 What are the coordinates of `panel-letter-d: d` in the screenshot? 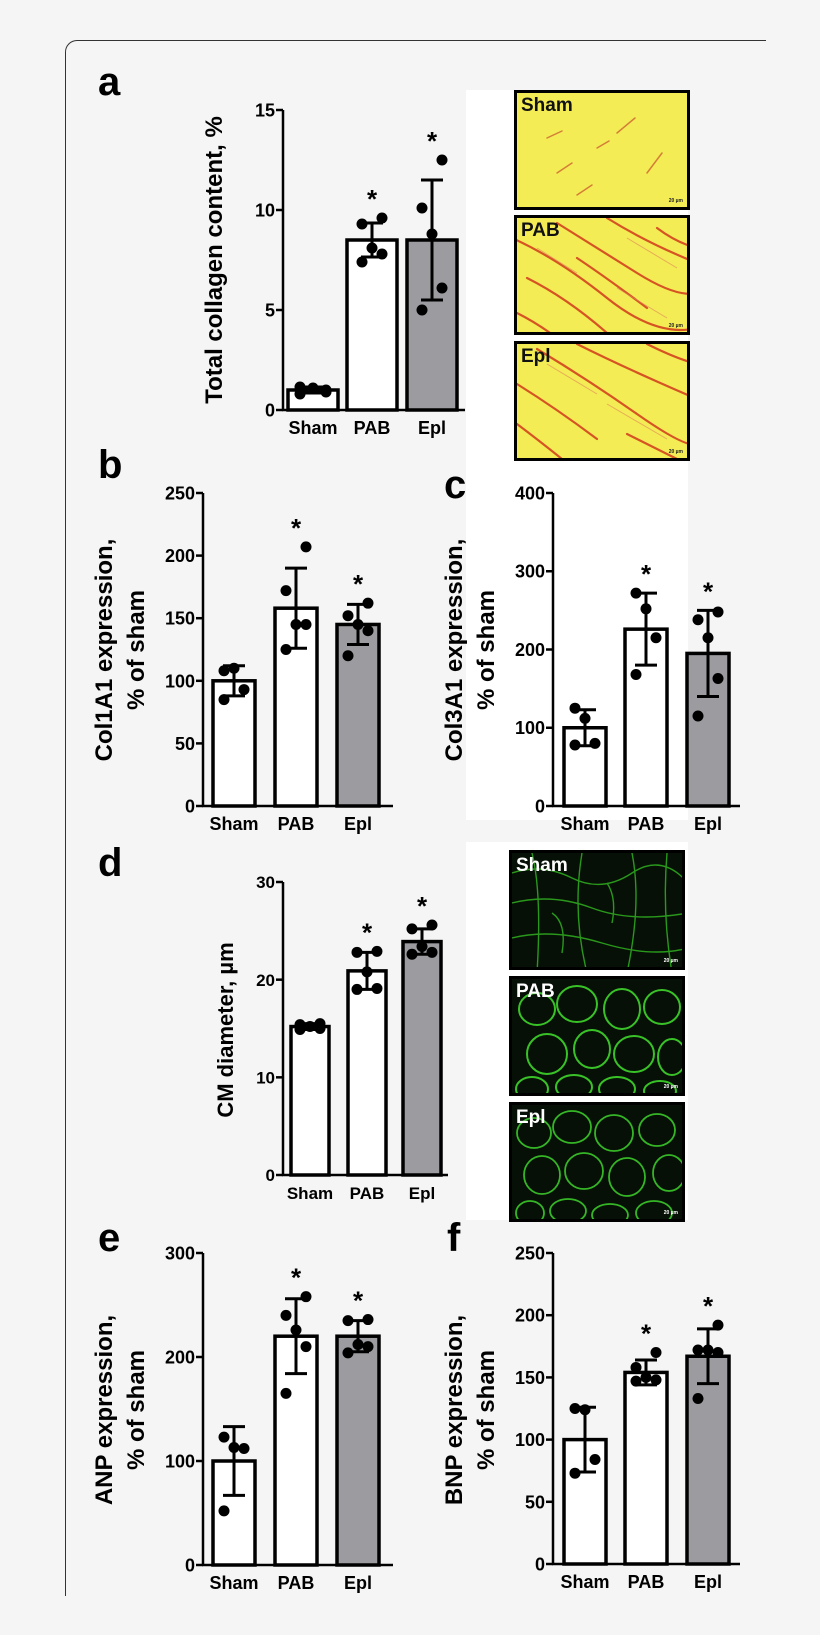 It's located at (110, 863).